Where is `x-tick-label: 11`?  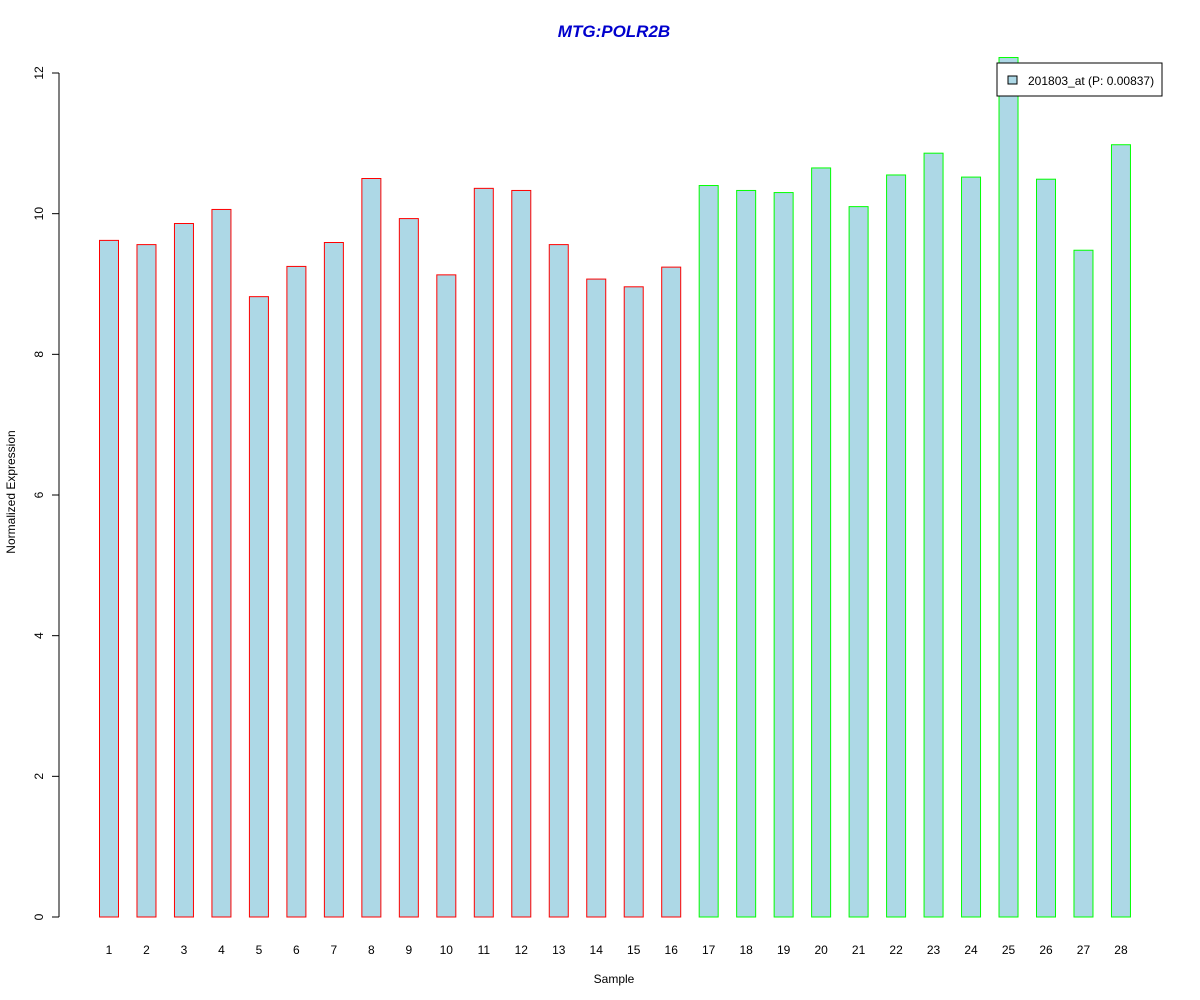
x-tick-label: 11 is located at coordinates (484, 950).